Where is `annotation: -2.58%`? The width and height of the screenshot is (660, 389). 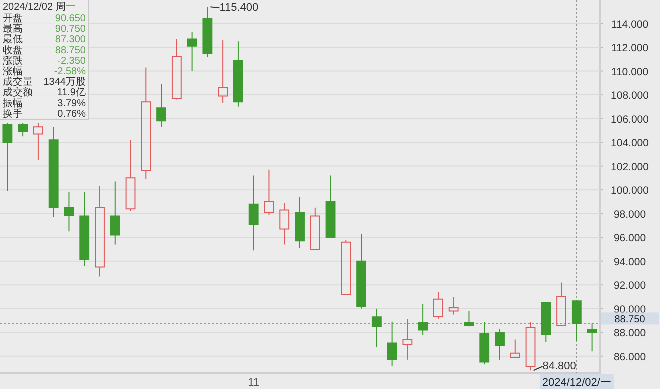
annotation: -2.58% is located at coordinates (70, 72).